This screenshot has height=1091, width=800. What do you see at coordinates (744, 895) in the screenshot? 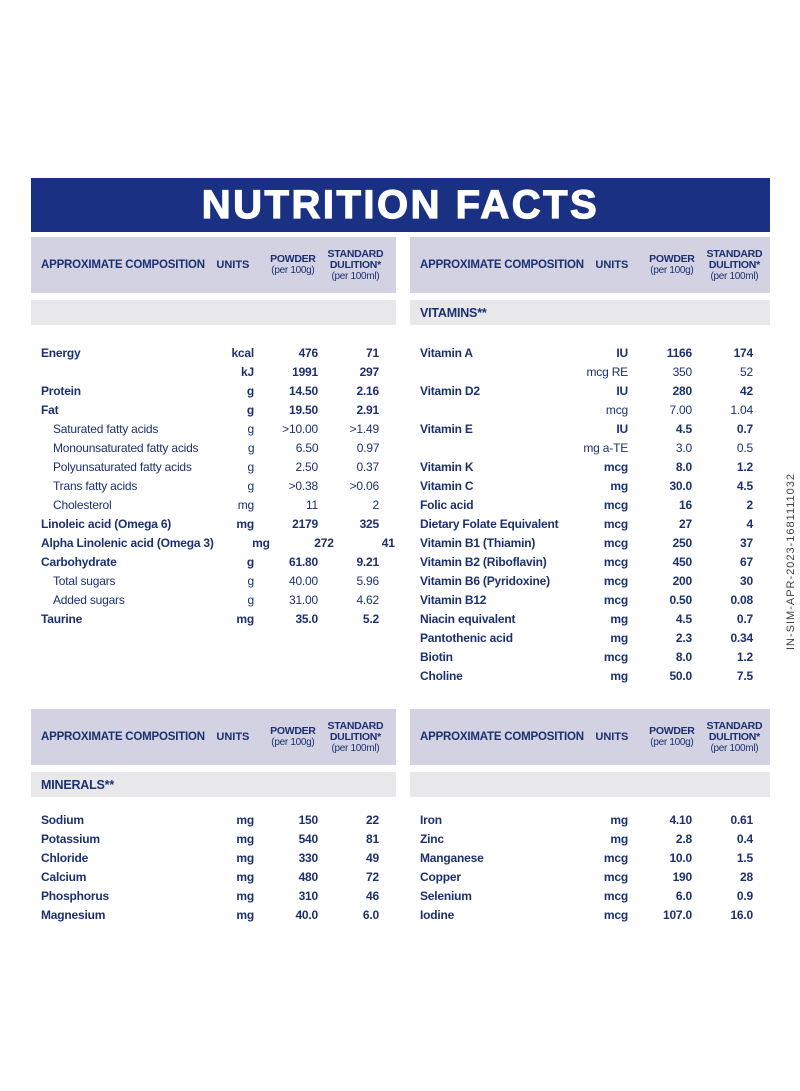
I see `standard-dilution-value: 0.9` at bounding box center [744, 895].